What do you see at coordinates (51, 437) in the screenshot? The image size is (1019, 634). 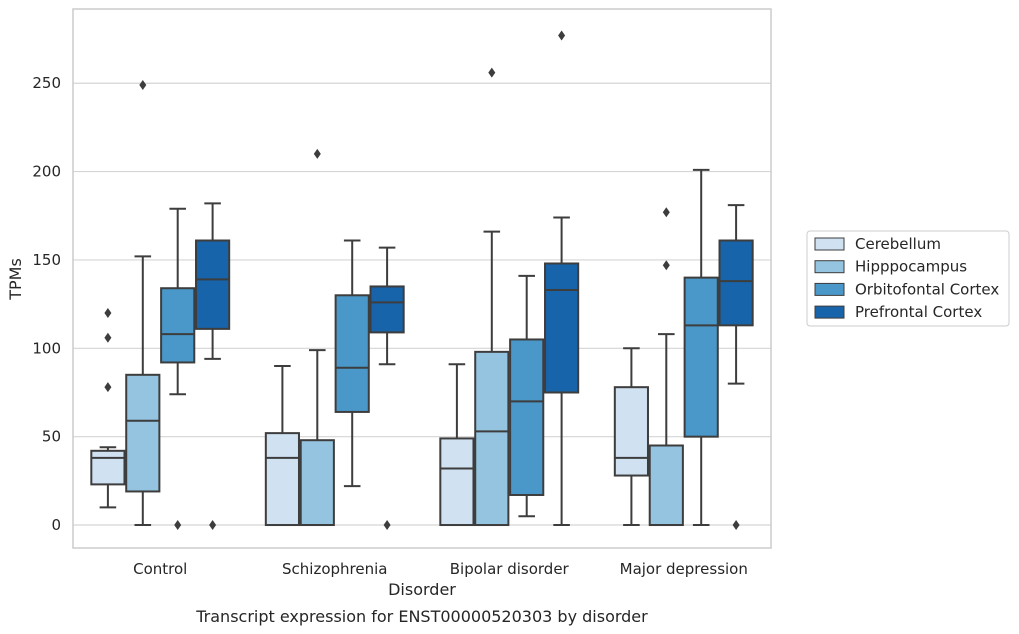 I see `y-tick-label: 50` at bounding box center [51, 437].